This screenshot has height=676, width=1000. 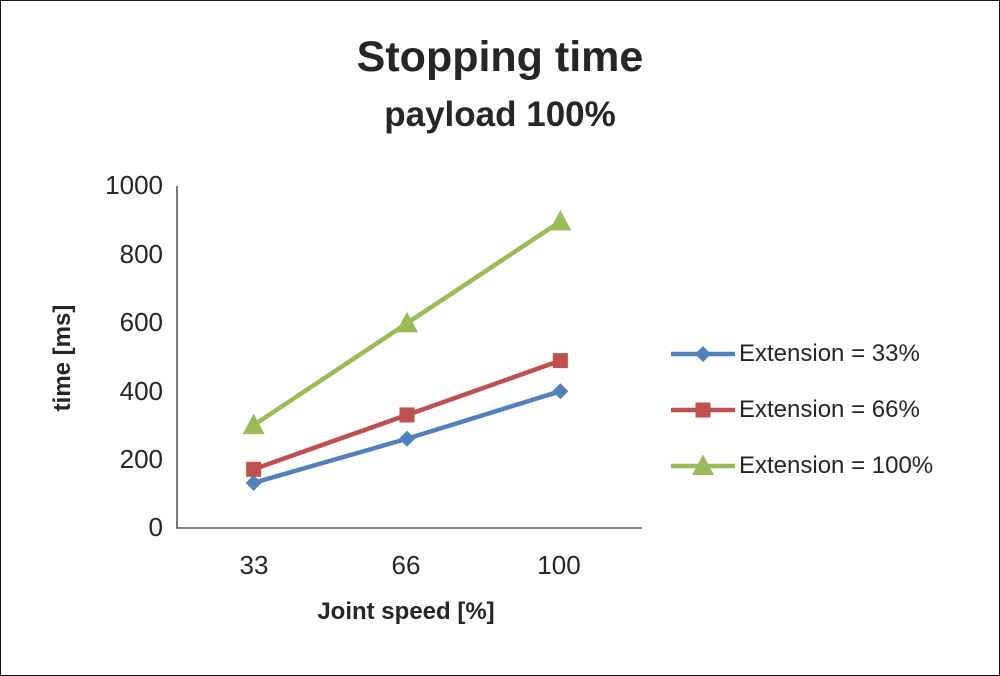 What do you see at coordinates (829, 409) in the screenshot?
I see `legend-label: Extension = 66%` at bounding box center [829, 409].